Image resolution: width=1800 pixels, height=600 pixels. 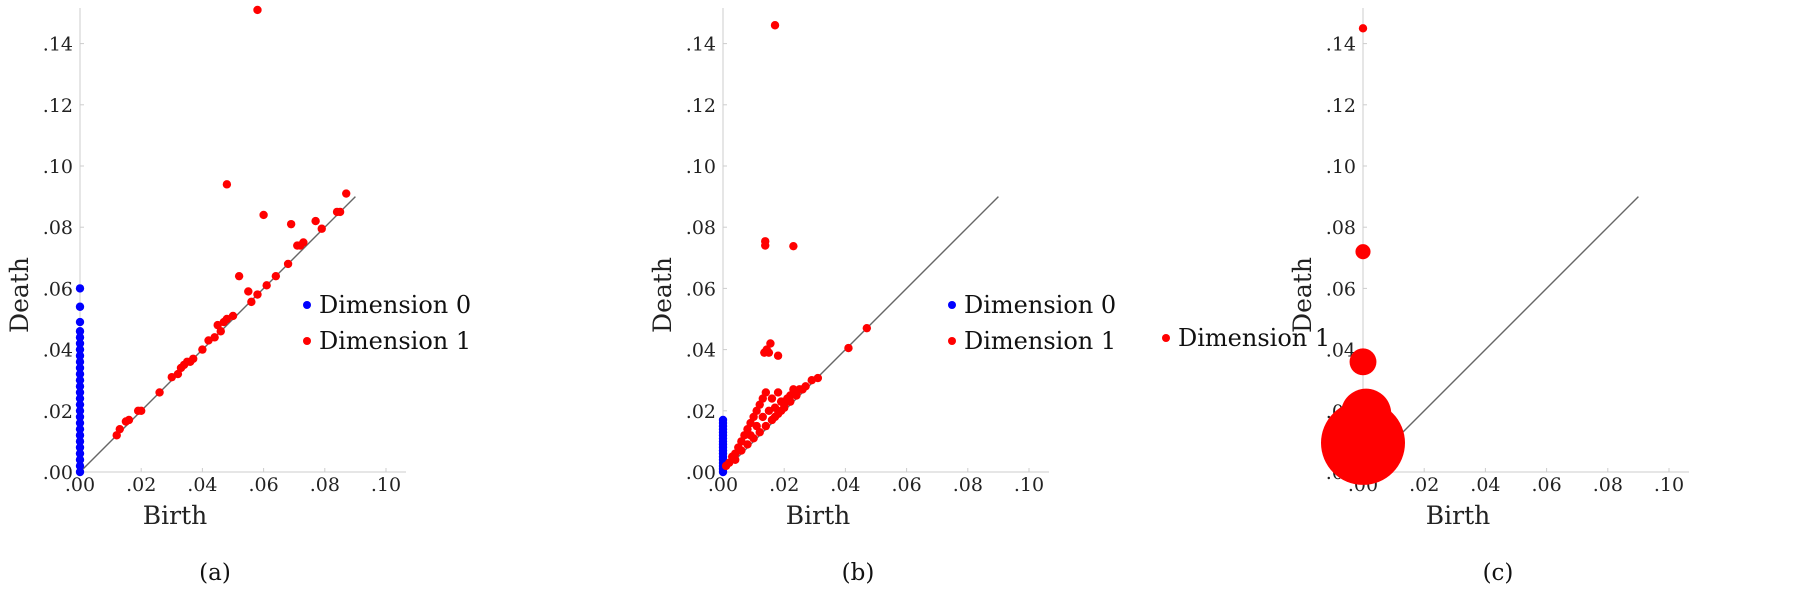 I want to click on legend-label: Dimension 0, so click(x=1040, y=305).